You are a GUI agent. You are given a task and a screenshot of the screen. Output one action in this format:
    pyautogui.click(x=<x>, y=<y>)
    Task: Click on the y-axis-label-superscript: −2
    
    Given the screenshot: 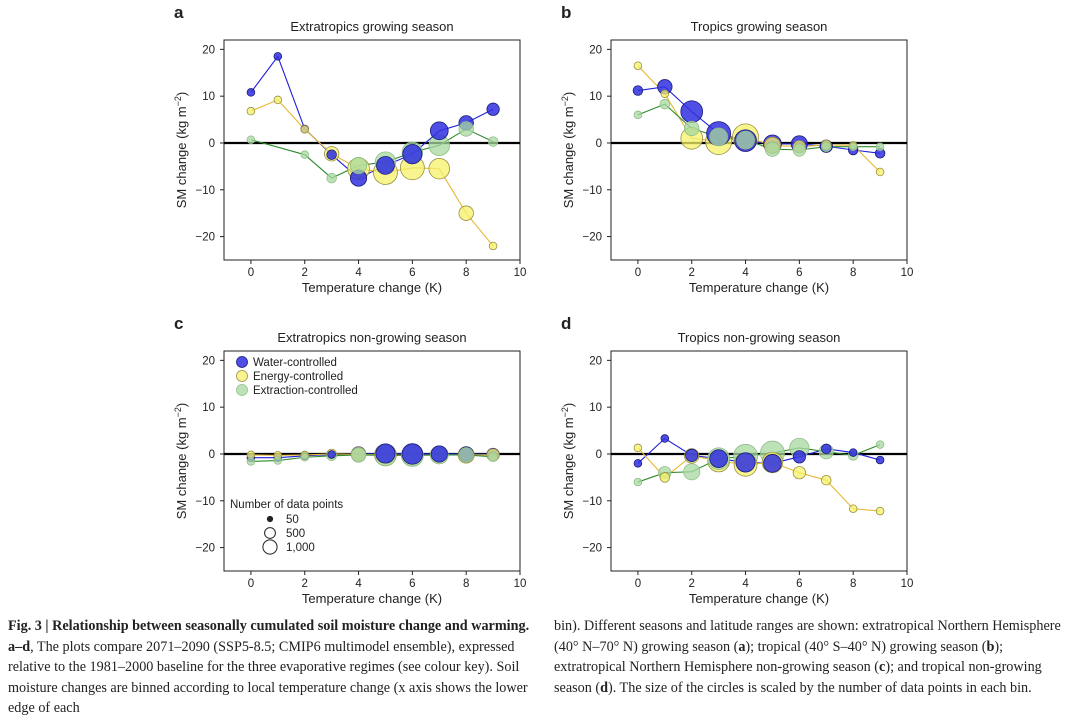 What is the action you would take?
    pyautogui.click(x=565, y=101)
    